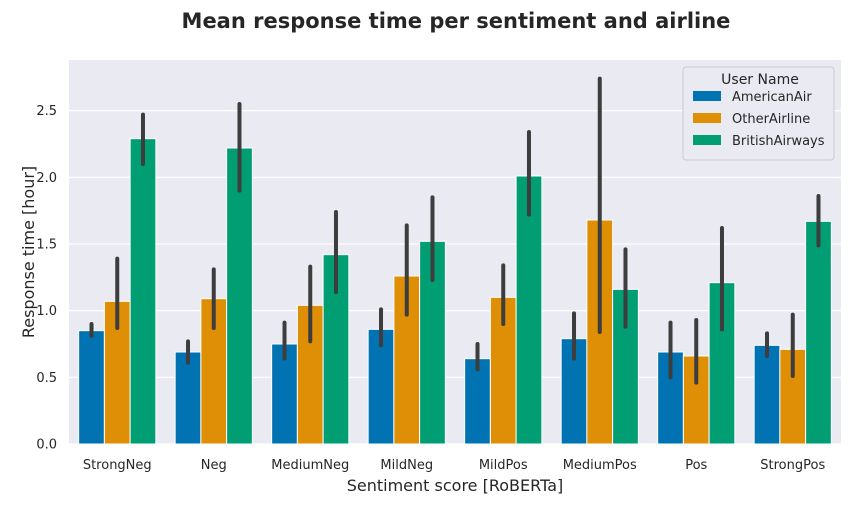 Image resolution: width=852 pixels, height=505 pixels. I want to click on x-tick-label: Neg, so click(214, 465).